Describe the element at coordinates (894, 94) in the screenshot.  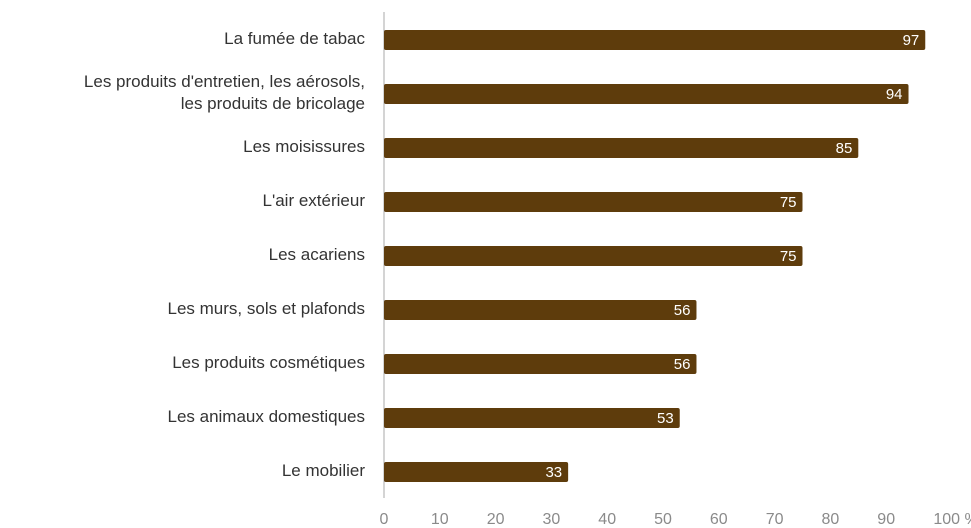
I see `value-label: 94` at that location.